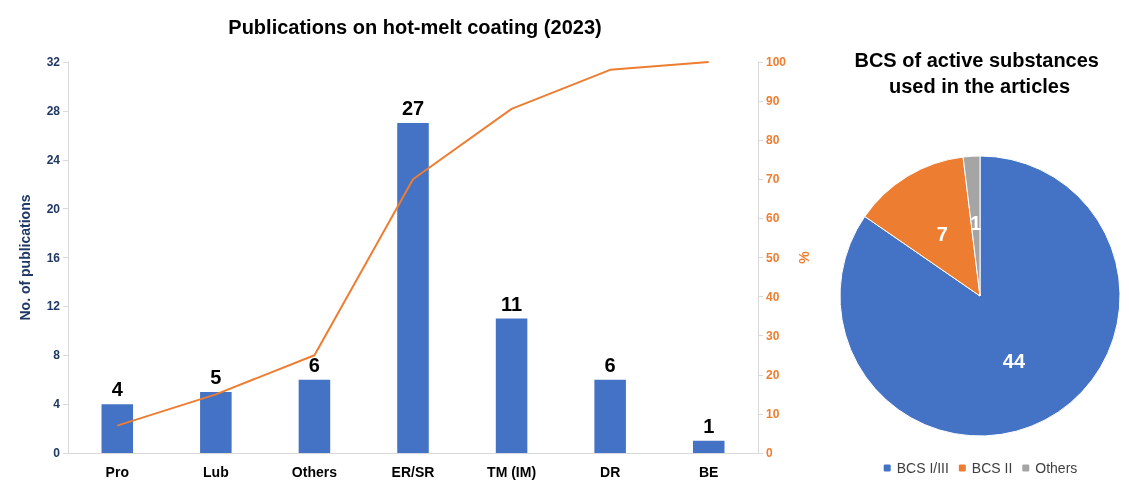 Image resolution: width=1129 pixels, height=488 pixels. What do you see at coordinates (57, 355) in the screenshot?
I see `y-tick-label: 8` at bounding box center [57, 355].